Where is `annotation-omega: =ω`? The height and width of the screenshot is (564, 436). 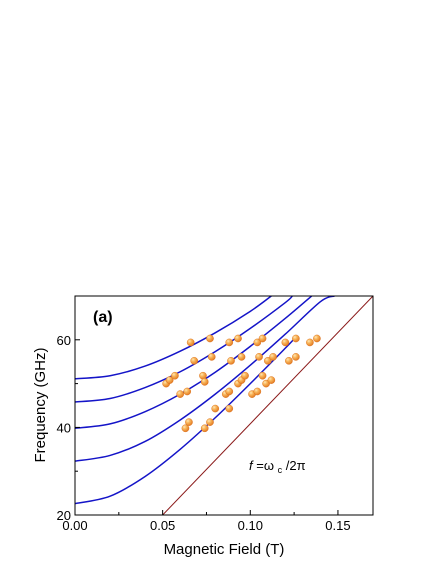 annotation-omega: =ω is located at coordinates (265, 465).